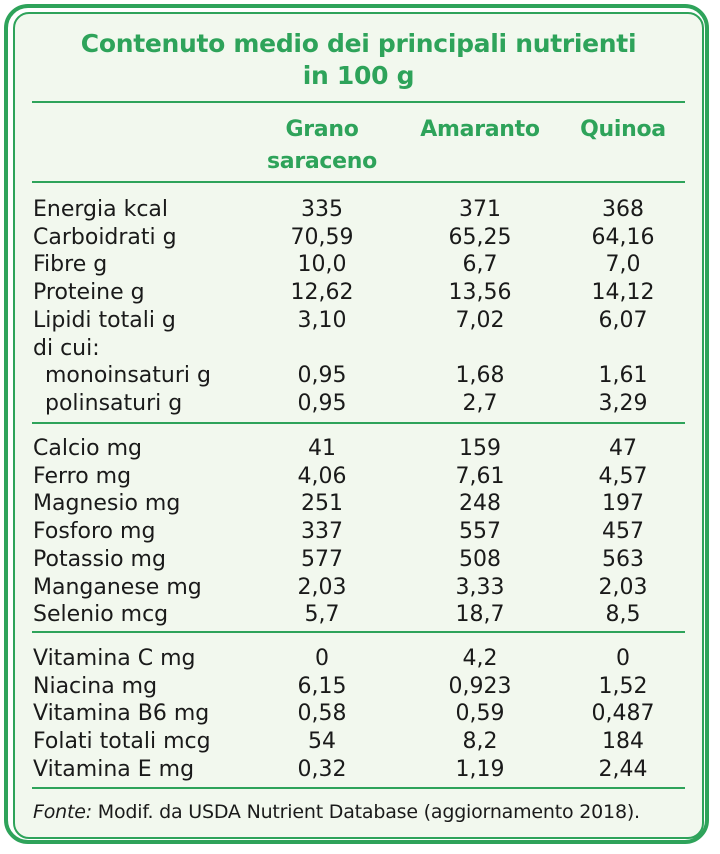 The image size is (720, 854). What do you see at coordinates (322, 448) in the screenshot?
I see `value-grano-saraceno: 41` at bounding box center [322, 448].